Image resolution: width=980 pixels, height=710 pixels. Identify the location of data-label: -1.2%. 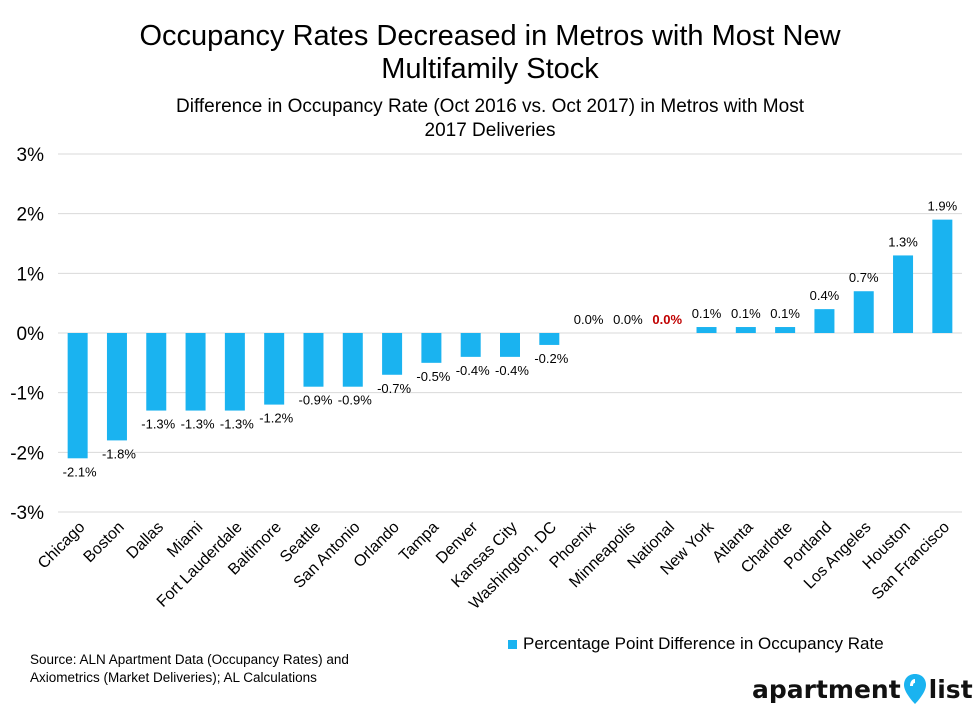
(276, 418).